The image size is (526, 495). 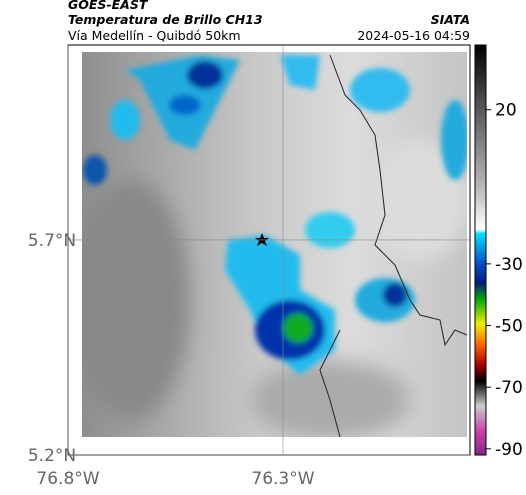 What do you see at coordinates (509, 450) in the screenshot?
I see `colorbar-tick-label: -90` at bounding box center [509, 450].